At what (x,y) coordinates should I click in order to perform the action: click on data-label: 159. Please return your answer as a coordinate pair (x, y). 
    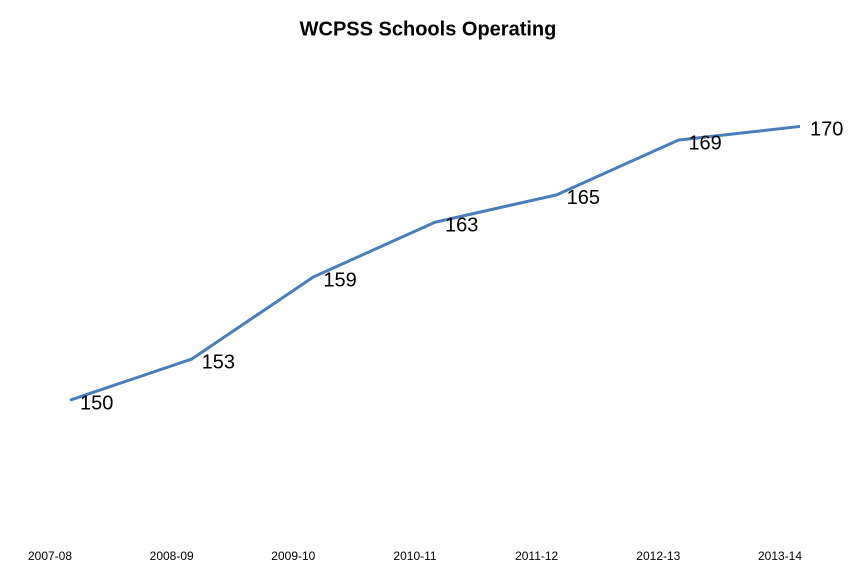
    Looking at the image, I should click on (339, 280).